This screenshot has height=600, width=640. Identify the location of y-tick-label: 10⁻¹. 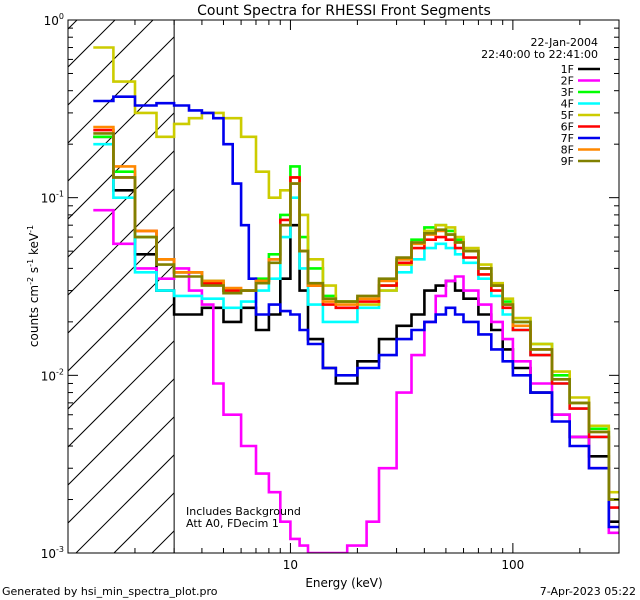
(52, 198).